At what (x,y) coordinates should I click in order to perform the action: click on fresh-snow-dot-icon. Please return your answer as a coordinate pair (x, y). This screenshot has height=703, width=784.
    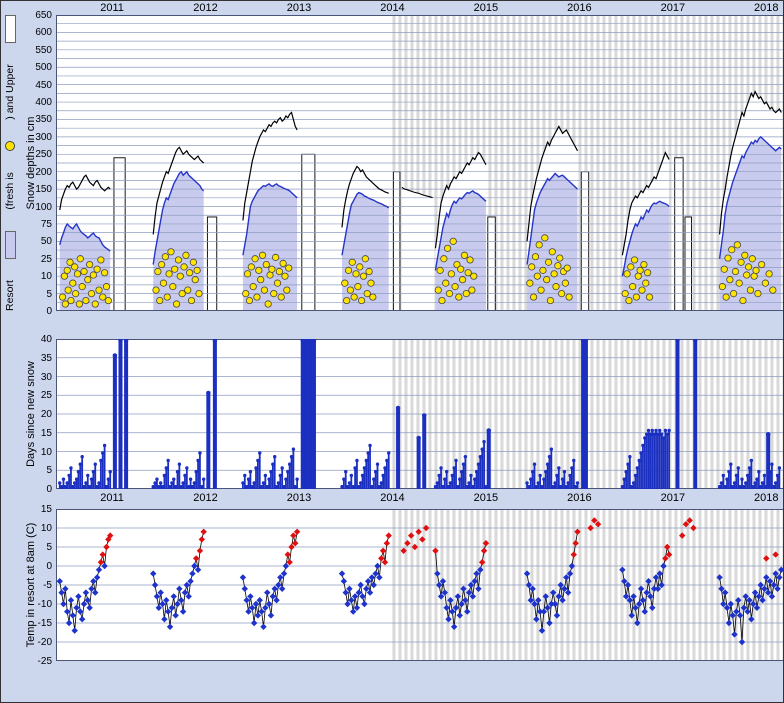
    Looking at the image, I should click on (10, 145).